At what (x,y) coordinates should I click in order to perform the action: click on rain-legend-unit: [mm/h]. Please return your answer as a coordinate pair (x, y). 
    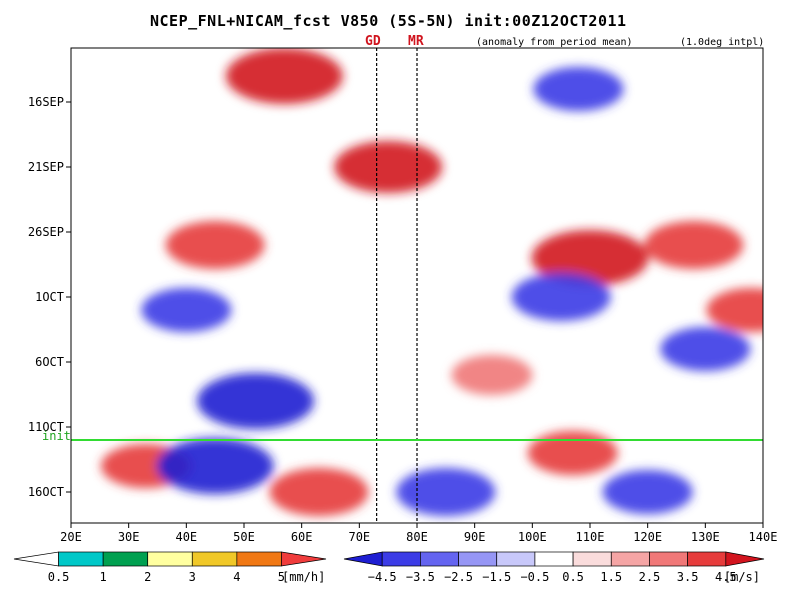
    Looking at the image, I should click on (303, 577).